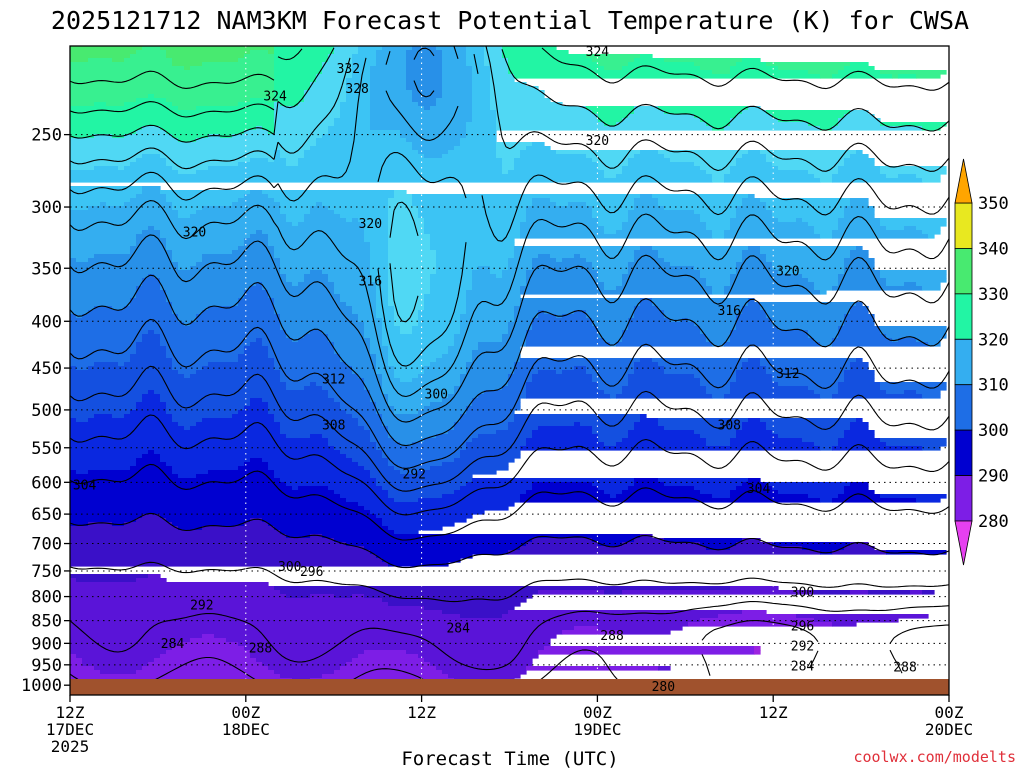 The height and width of the screenshot is (768, 1024). I want to click on colorbar-label: 300, so click(993, 431).